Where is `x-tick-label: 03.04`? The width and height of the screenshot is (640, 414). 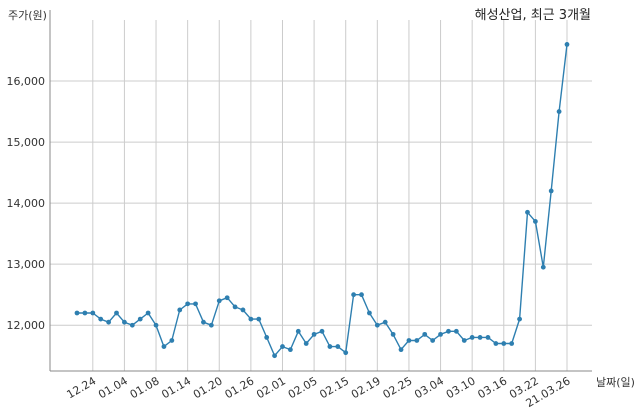 x-tick-label: 03.04 is located at coordinates (429, 387).